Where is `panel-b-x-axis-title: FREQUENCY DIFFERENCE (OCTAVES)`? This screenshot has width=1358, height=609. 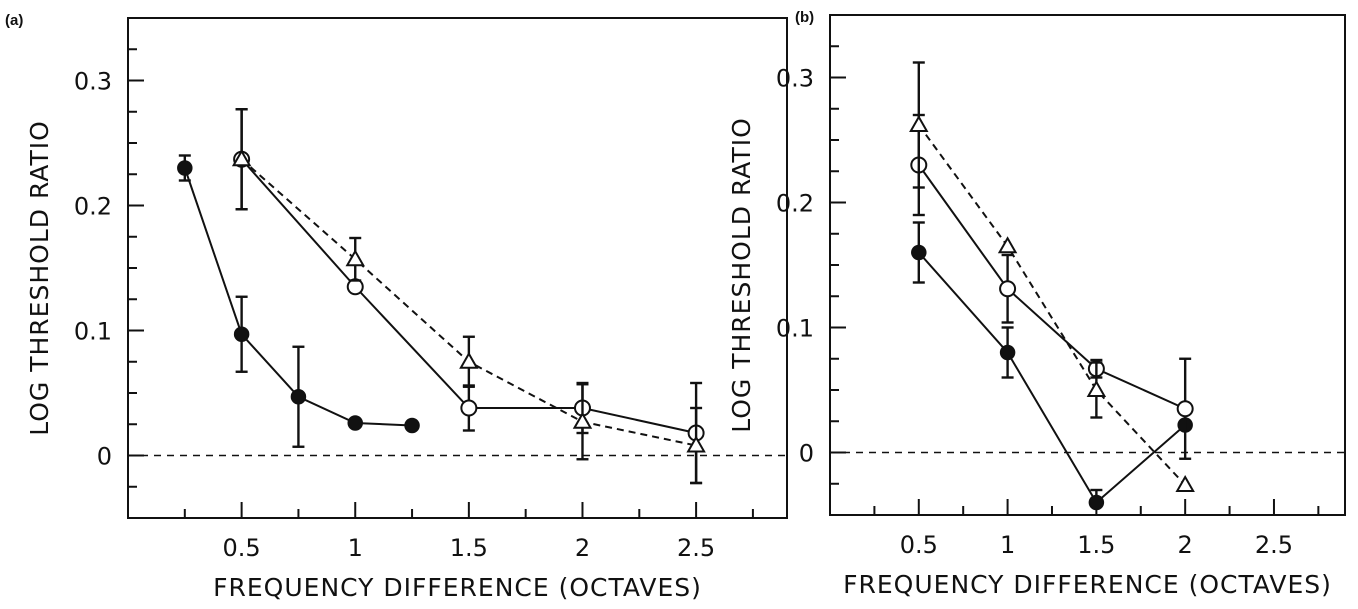
panel-b-x-axis-title: FREQUENCY DIFFERENCE (OCTAVES) is located at coordinates (1087, 584).